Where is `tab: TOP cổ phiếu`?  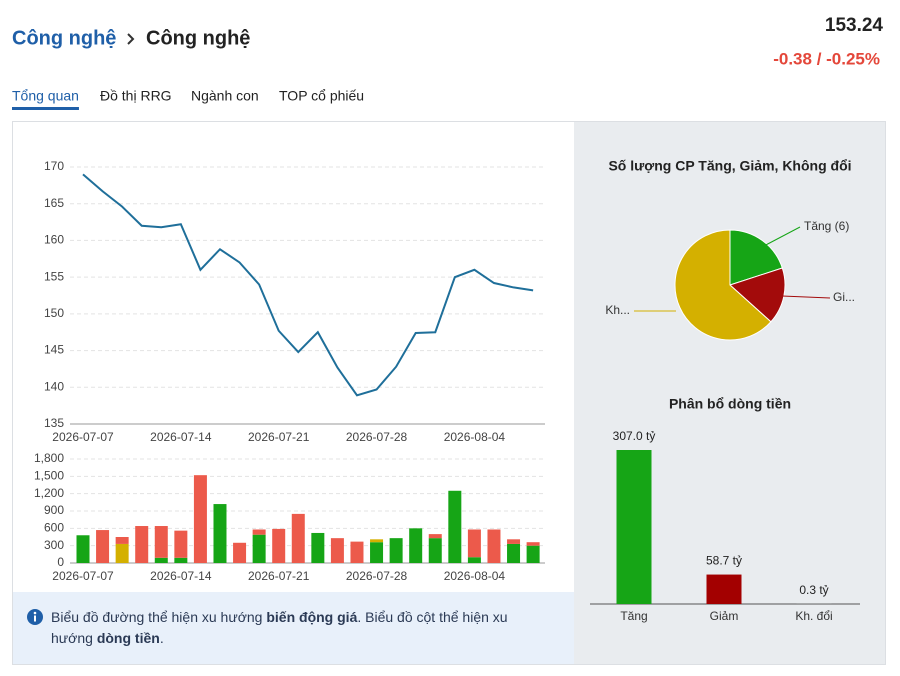 tab: TOP cổ phiếu is located at coordinates (321, 96).